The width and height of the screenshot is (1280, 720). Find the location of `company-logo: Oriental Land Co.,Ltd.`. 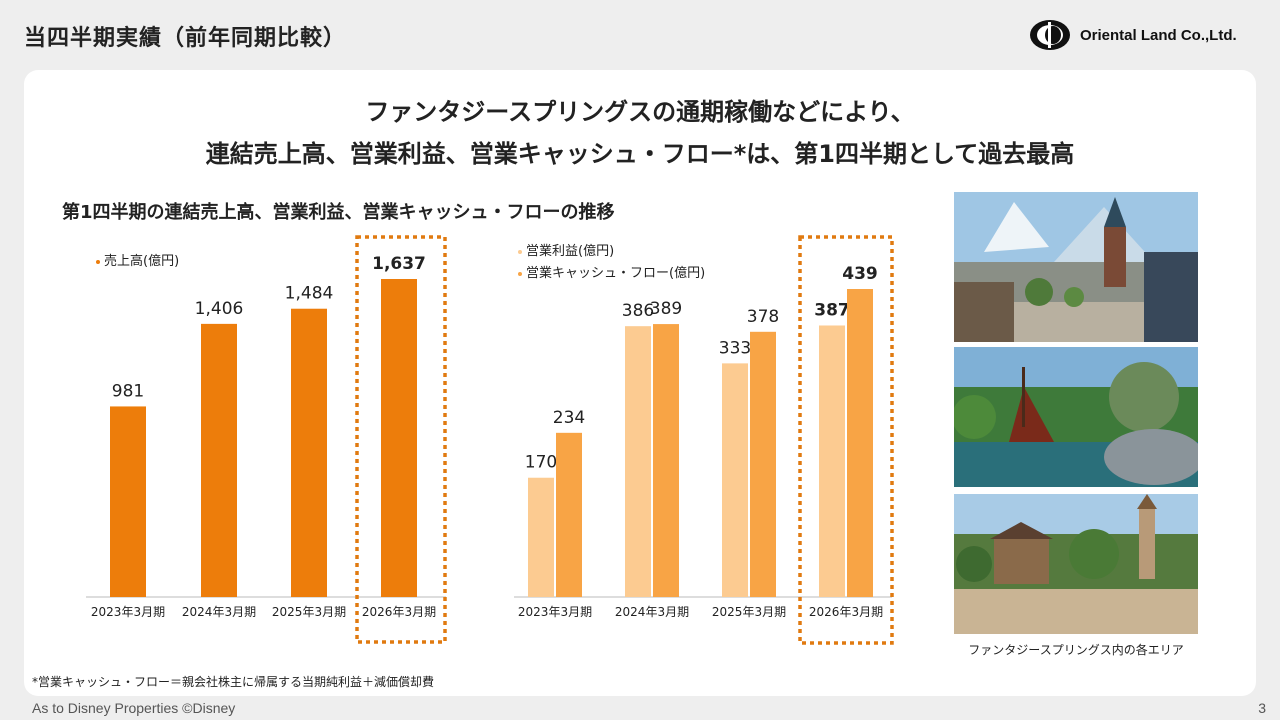

company-logo: Oriental Land Co.,Ltd. is located at coordinates (1132, 35).